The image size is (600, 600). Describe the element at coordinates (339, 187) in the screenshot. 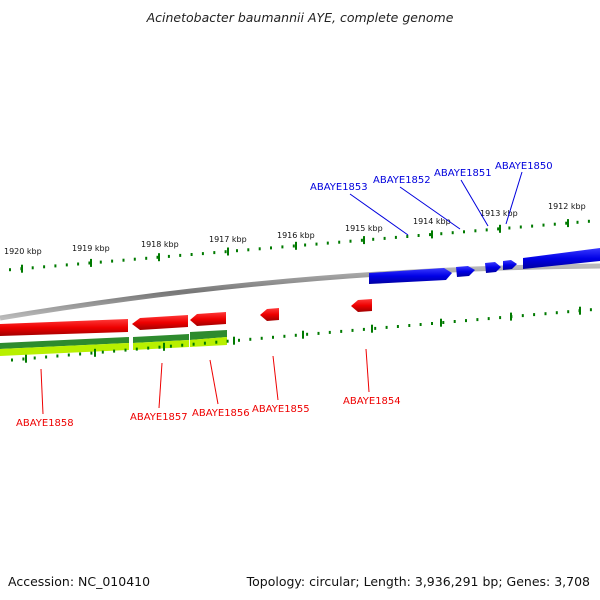

I see `gene-label-ABAYE1853: ABAYE1853` at that location.